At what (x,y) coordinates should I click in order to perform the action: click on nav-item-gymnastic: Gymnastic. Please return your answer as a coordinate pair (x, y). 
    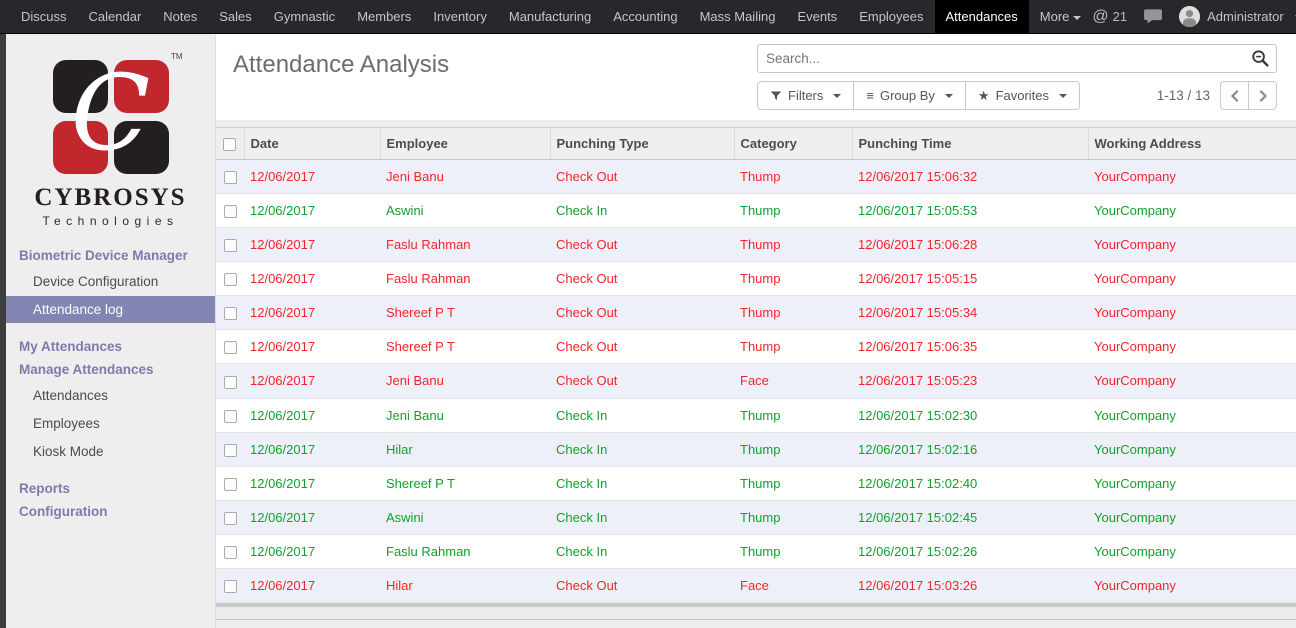
    Looking at the image, I should click on (304, 16).